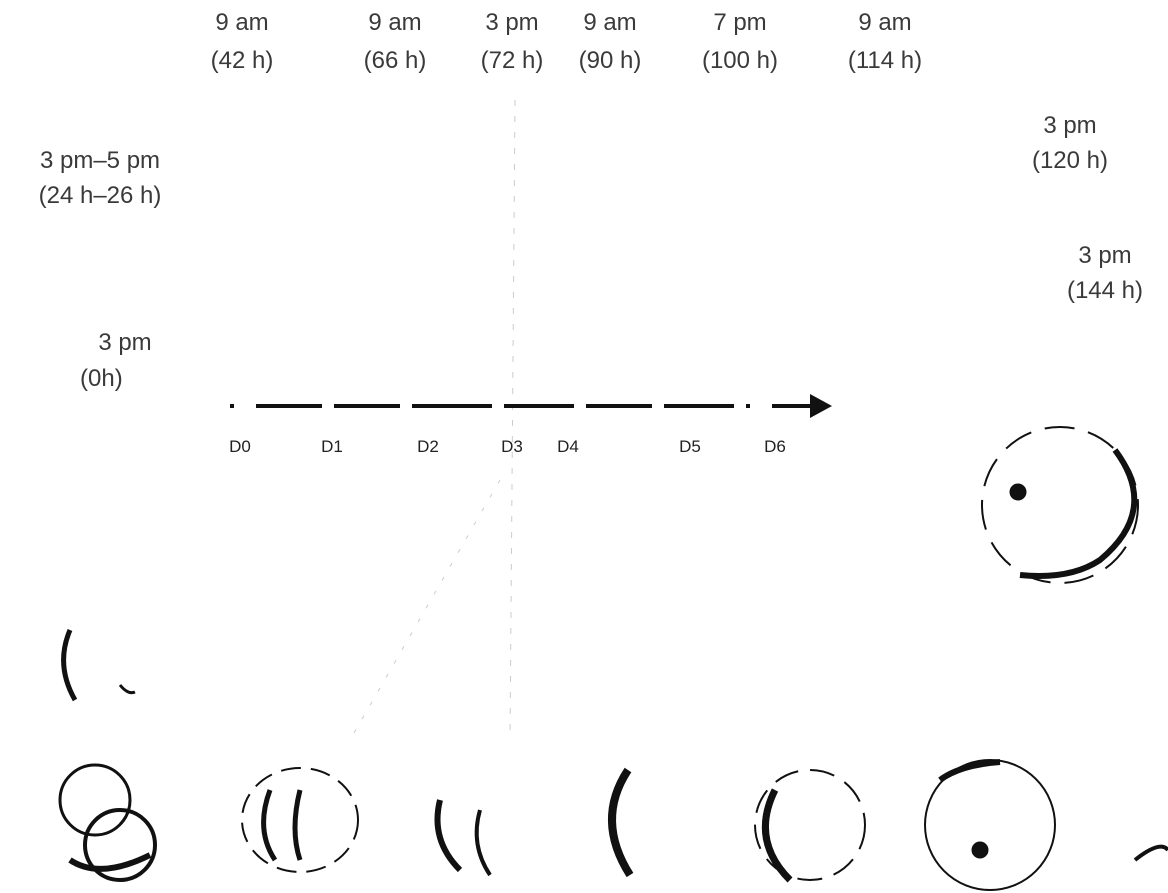 This screenshot has width=1168, height=893. What do you see at coordinates (332, 446) in the screenshot?
I see `day-label: D1` at bounding box center [332, 446].